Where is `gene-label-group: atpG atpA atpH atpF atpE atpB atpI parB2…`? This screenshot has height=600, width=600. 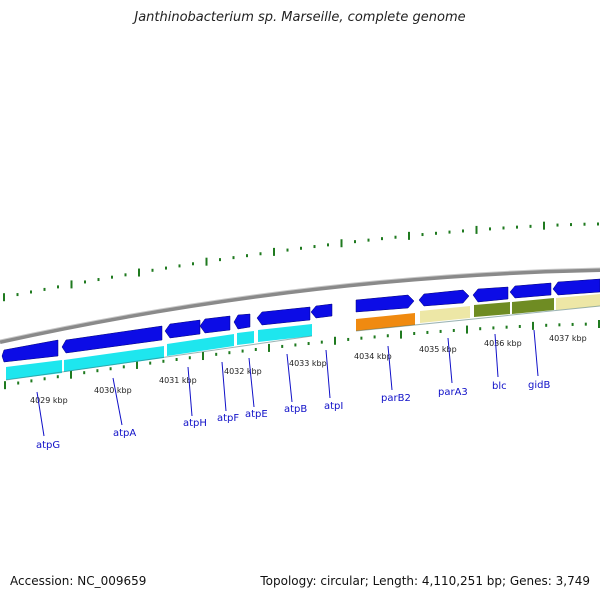
gene-label-group: atpG atpA atpH atpF atpE atpB atpI parB2… is located at coordinates (293, 415).